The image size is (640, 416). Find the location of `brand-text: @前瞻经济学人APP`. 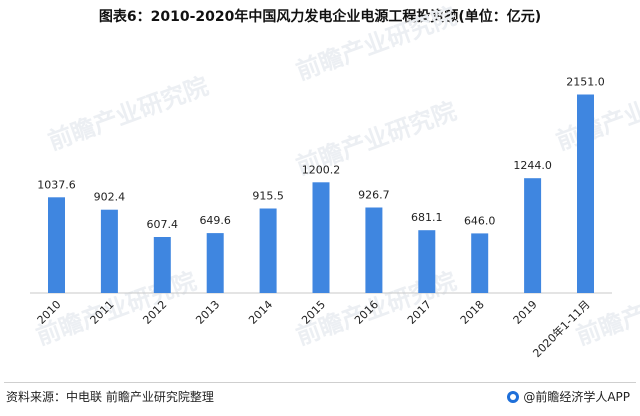

brand-text: @前瞻经济学人APP is located at coordinates (576, 397).